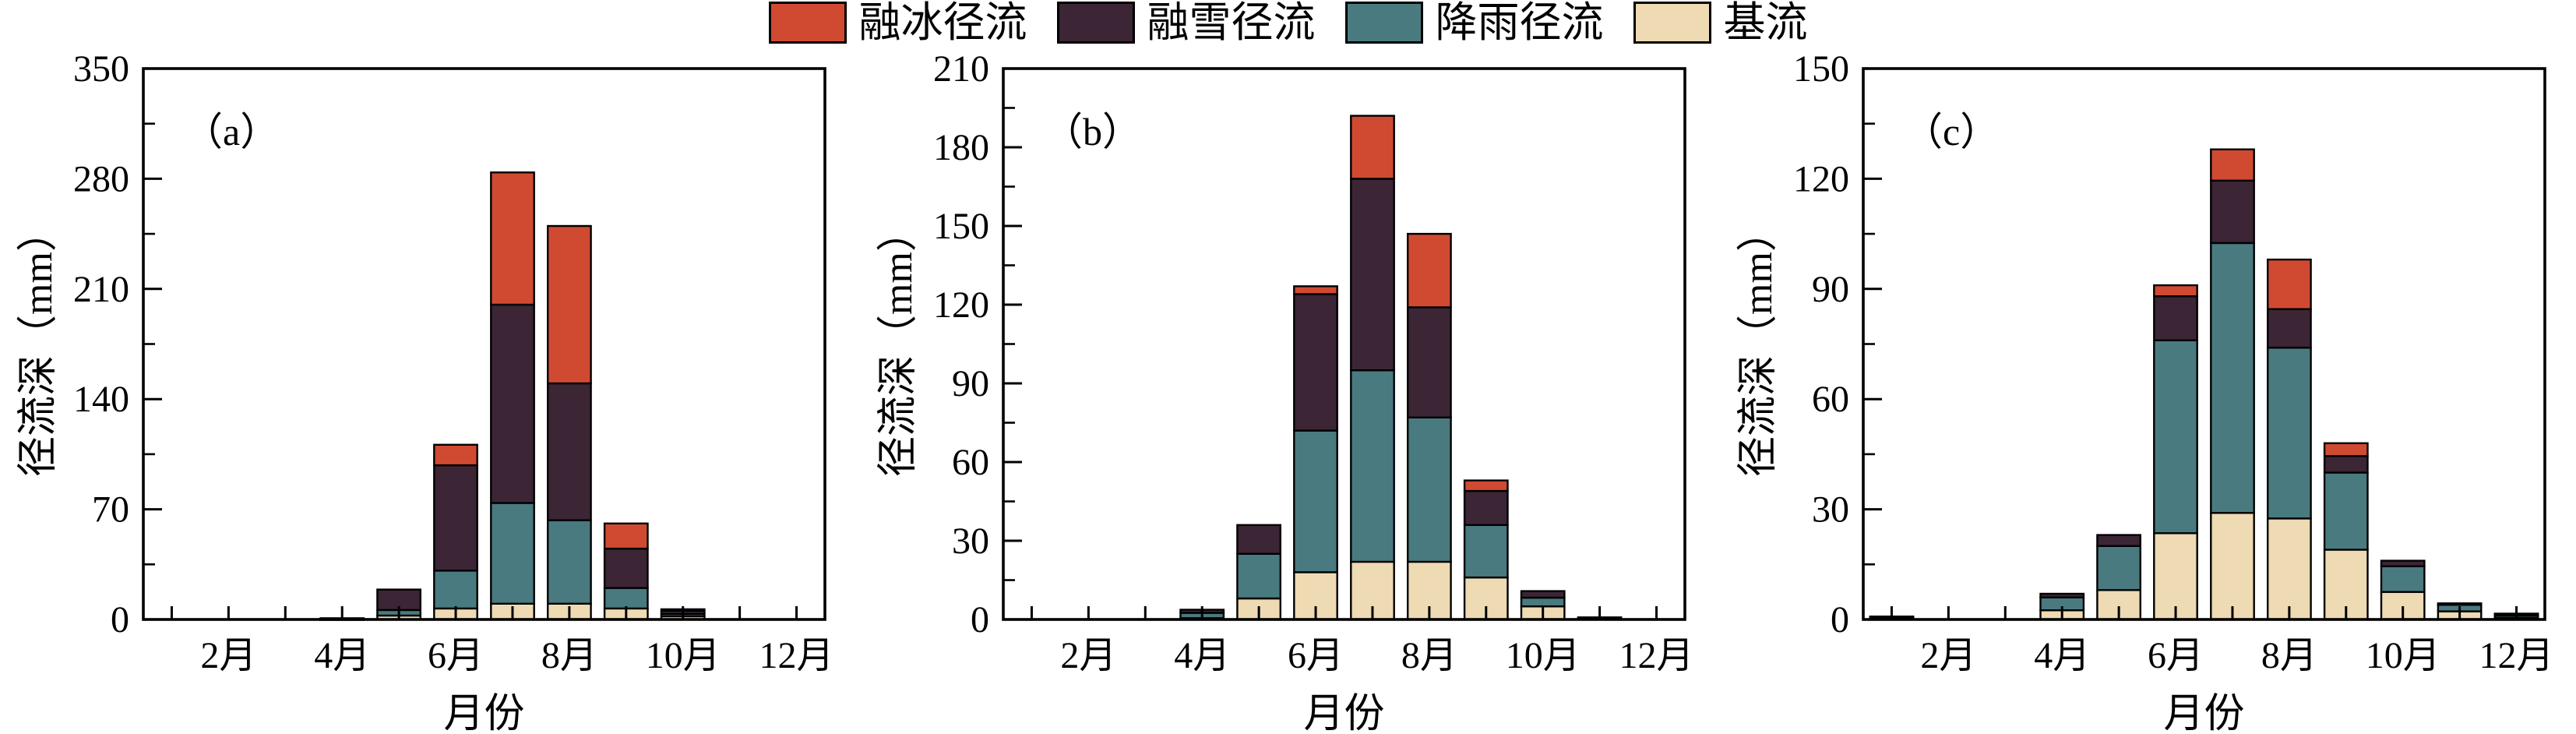 This screenshot has width=2576, height=734. What do you see at coordinates (807, 23) in the screenshot?
I see `ice-melt-runoff-swatch-icon` at bounding box center [807, 23].